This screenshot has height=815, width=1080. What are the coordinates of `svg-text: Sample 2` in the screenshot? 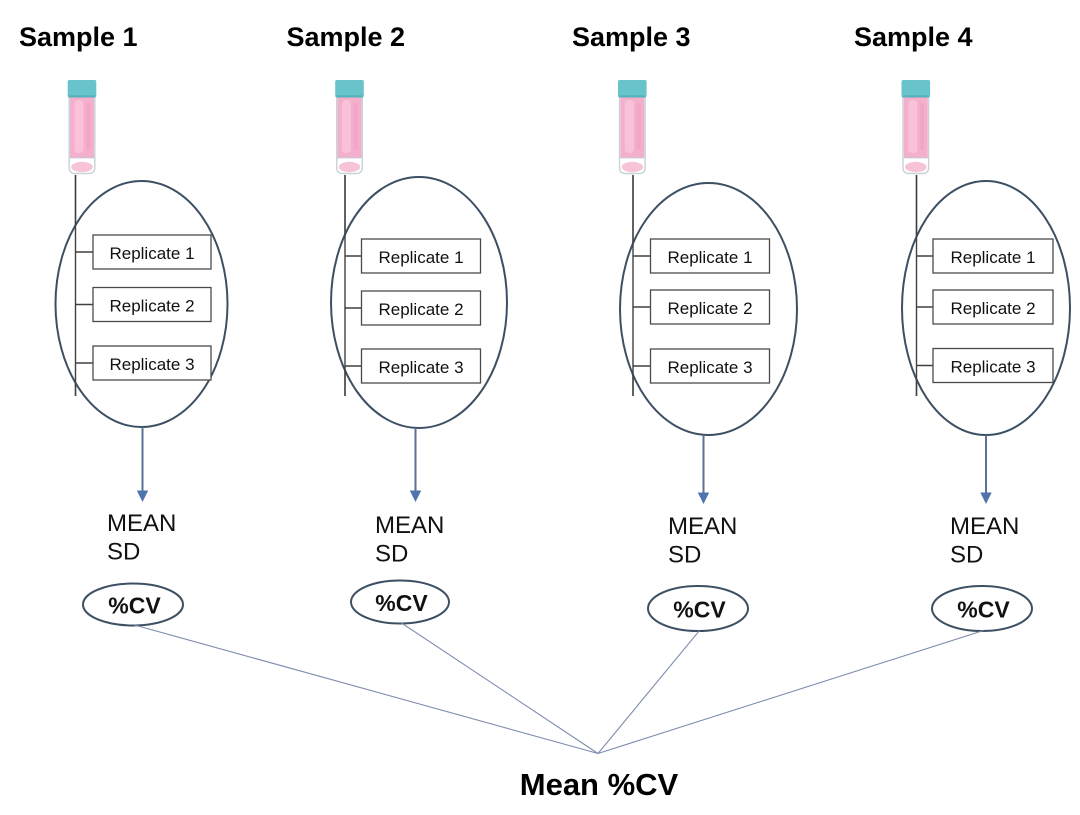 It's located at (346, 37).